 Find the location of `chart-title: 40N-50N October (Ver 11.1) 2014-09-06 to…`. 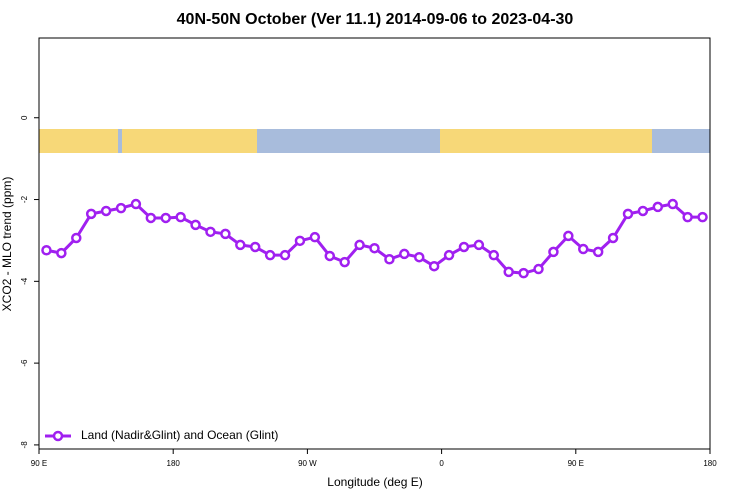

chart-title: 40N-50N October (Ver 11.1) 2014-09-06 to… is located at coordinates (375, 19).